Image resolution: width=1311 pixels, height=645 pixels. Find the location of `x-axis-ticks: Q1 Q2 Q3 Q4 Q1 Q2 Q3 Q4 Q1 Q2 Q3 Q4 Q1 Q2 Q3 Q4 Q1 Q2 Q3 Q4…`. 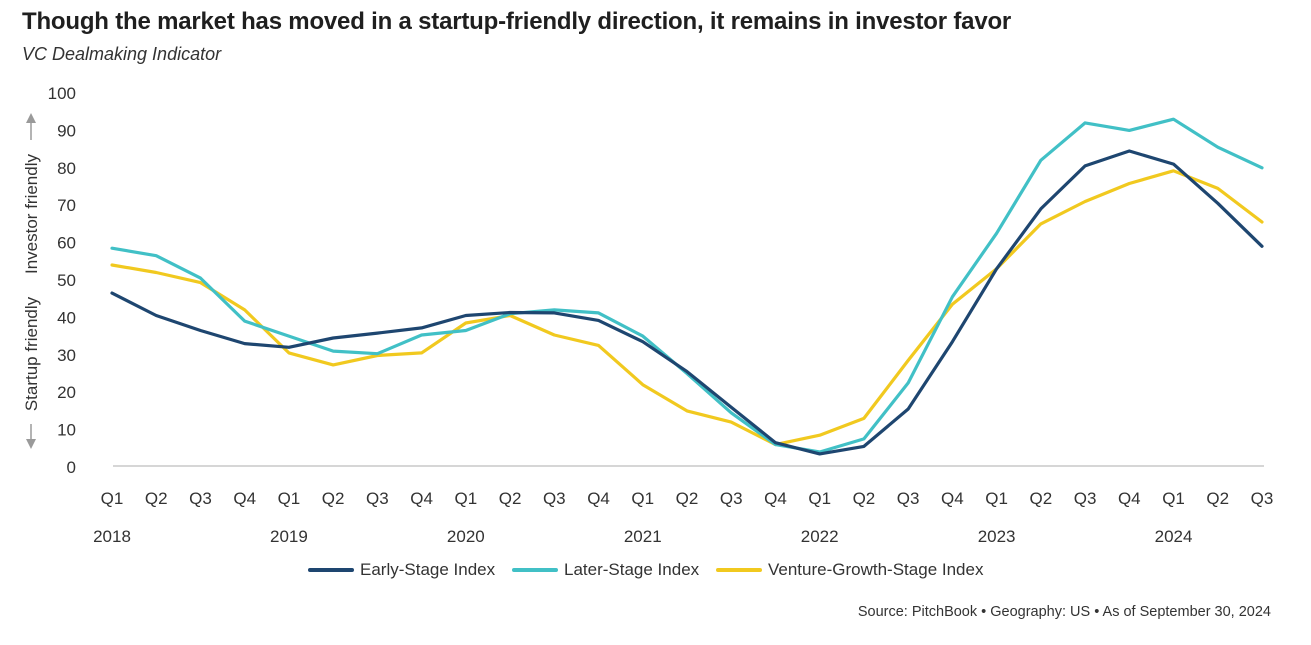

x-axis-ticks: Q1 Q2 Q3 Q4 Q1 Q2 Q3 Q4 Q1 Q2 Q3 Q4 Q1 Q2 Q3 Q4 Q1 Q2 Q3 Q4… is located at coordinates (687, 498).